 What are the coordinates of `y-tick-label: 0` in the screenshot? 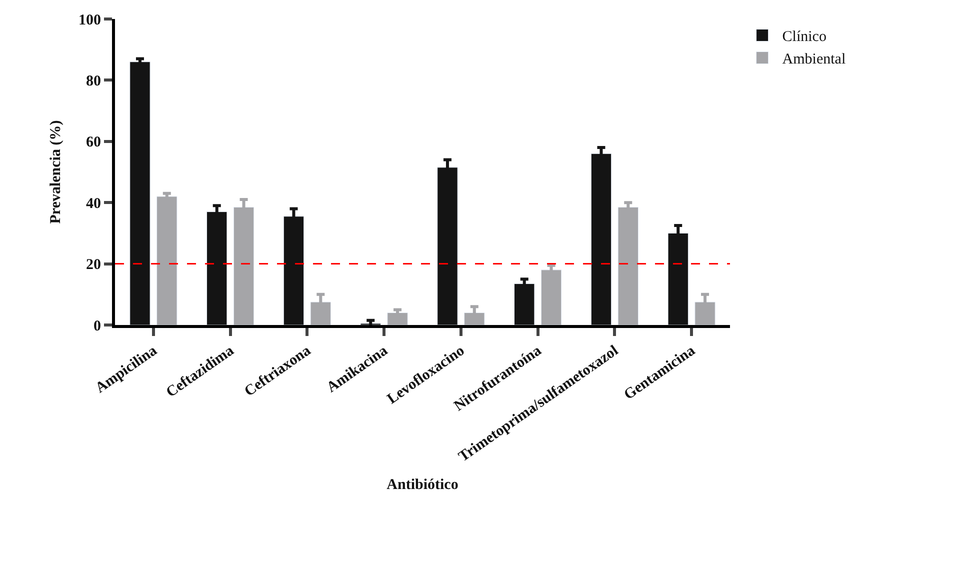 It's located at (97, 326).